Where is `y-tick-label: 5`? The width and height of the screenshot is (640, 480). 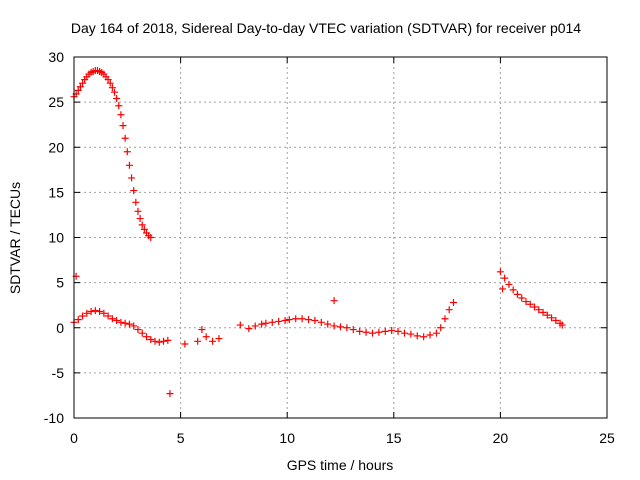
y-tick-label: 5 is located at coordinates (60, 283).